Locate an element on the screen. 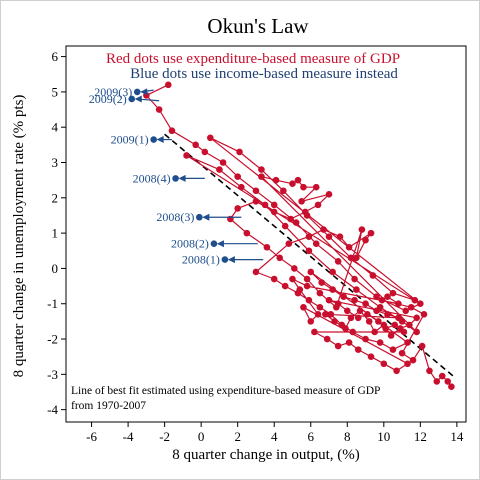  x-tick-label: 0 is located at coordinates (201, 436).